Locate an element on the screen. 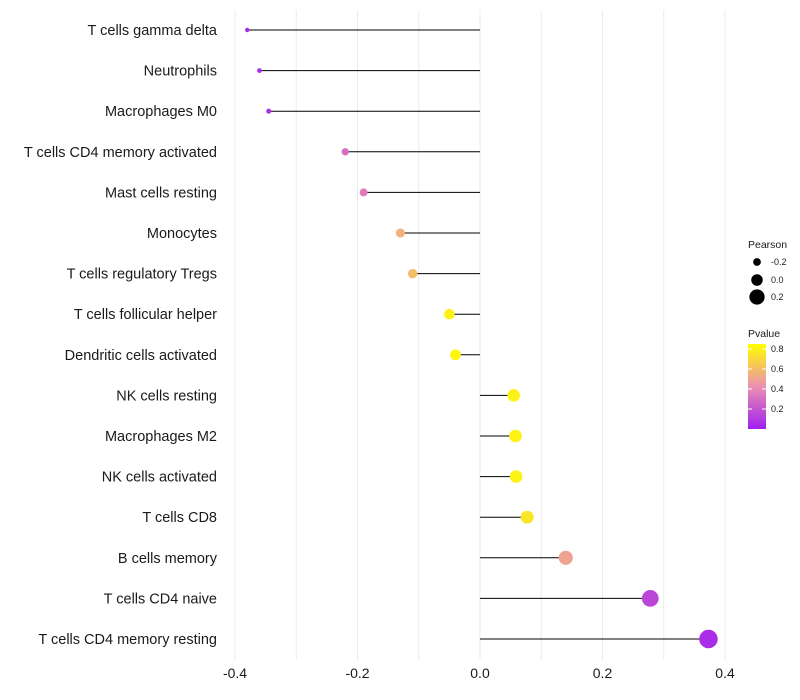 This screenshot has height=700, width=800. x-tick-label: 0.2 is located at coordinates (603, 673).